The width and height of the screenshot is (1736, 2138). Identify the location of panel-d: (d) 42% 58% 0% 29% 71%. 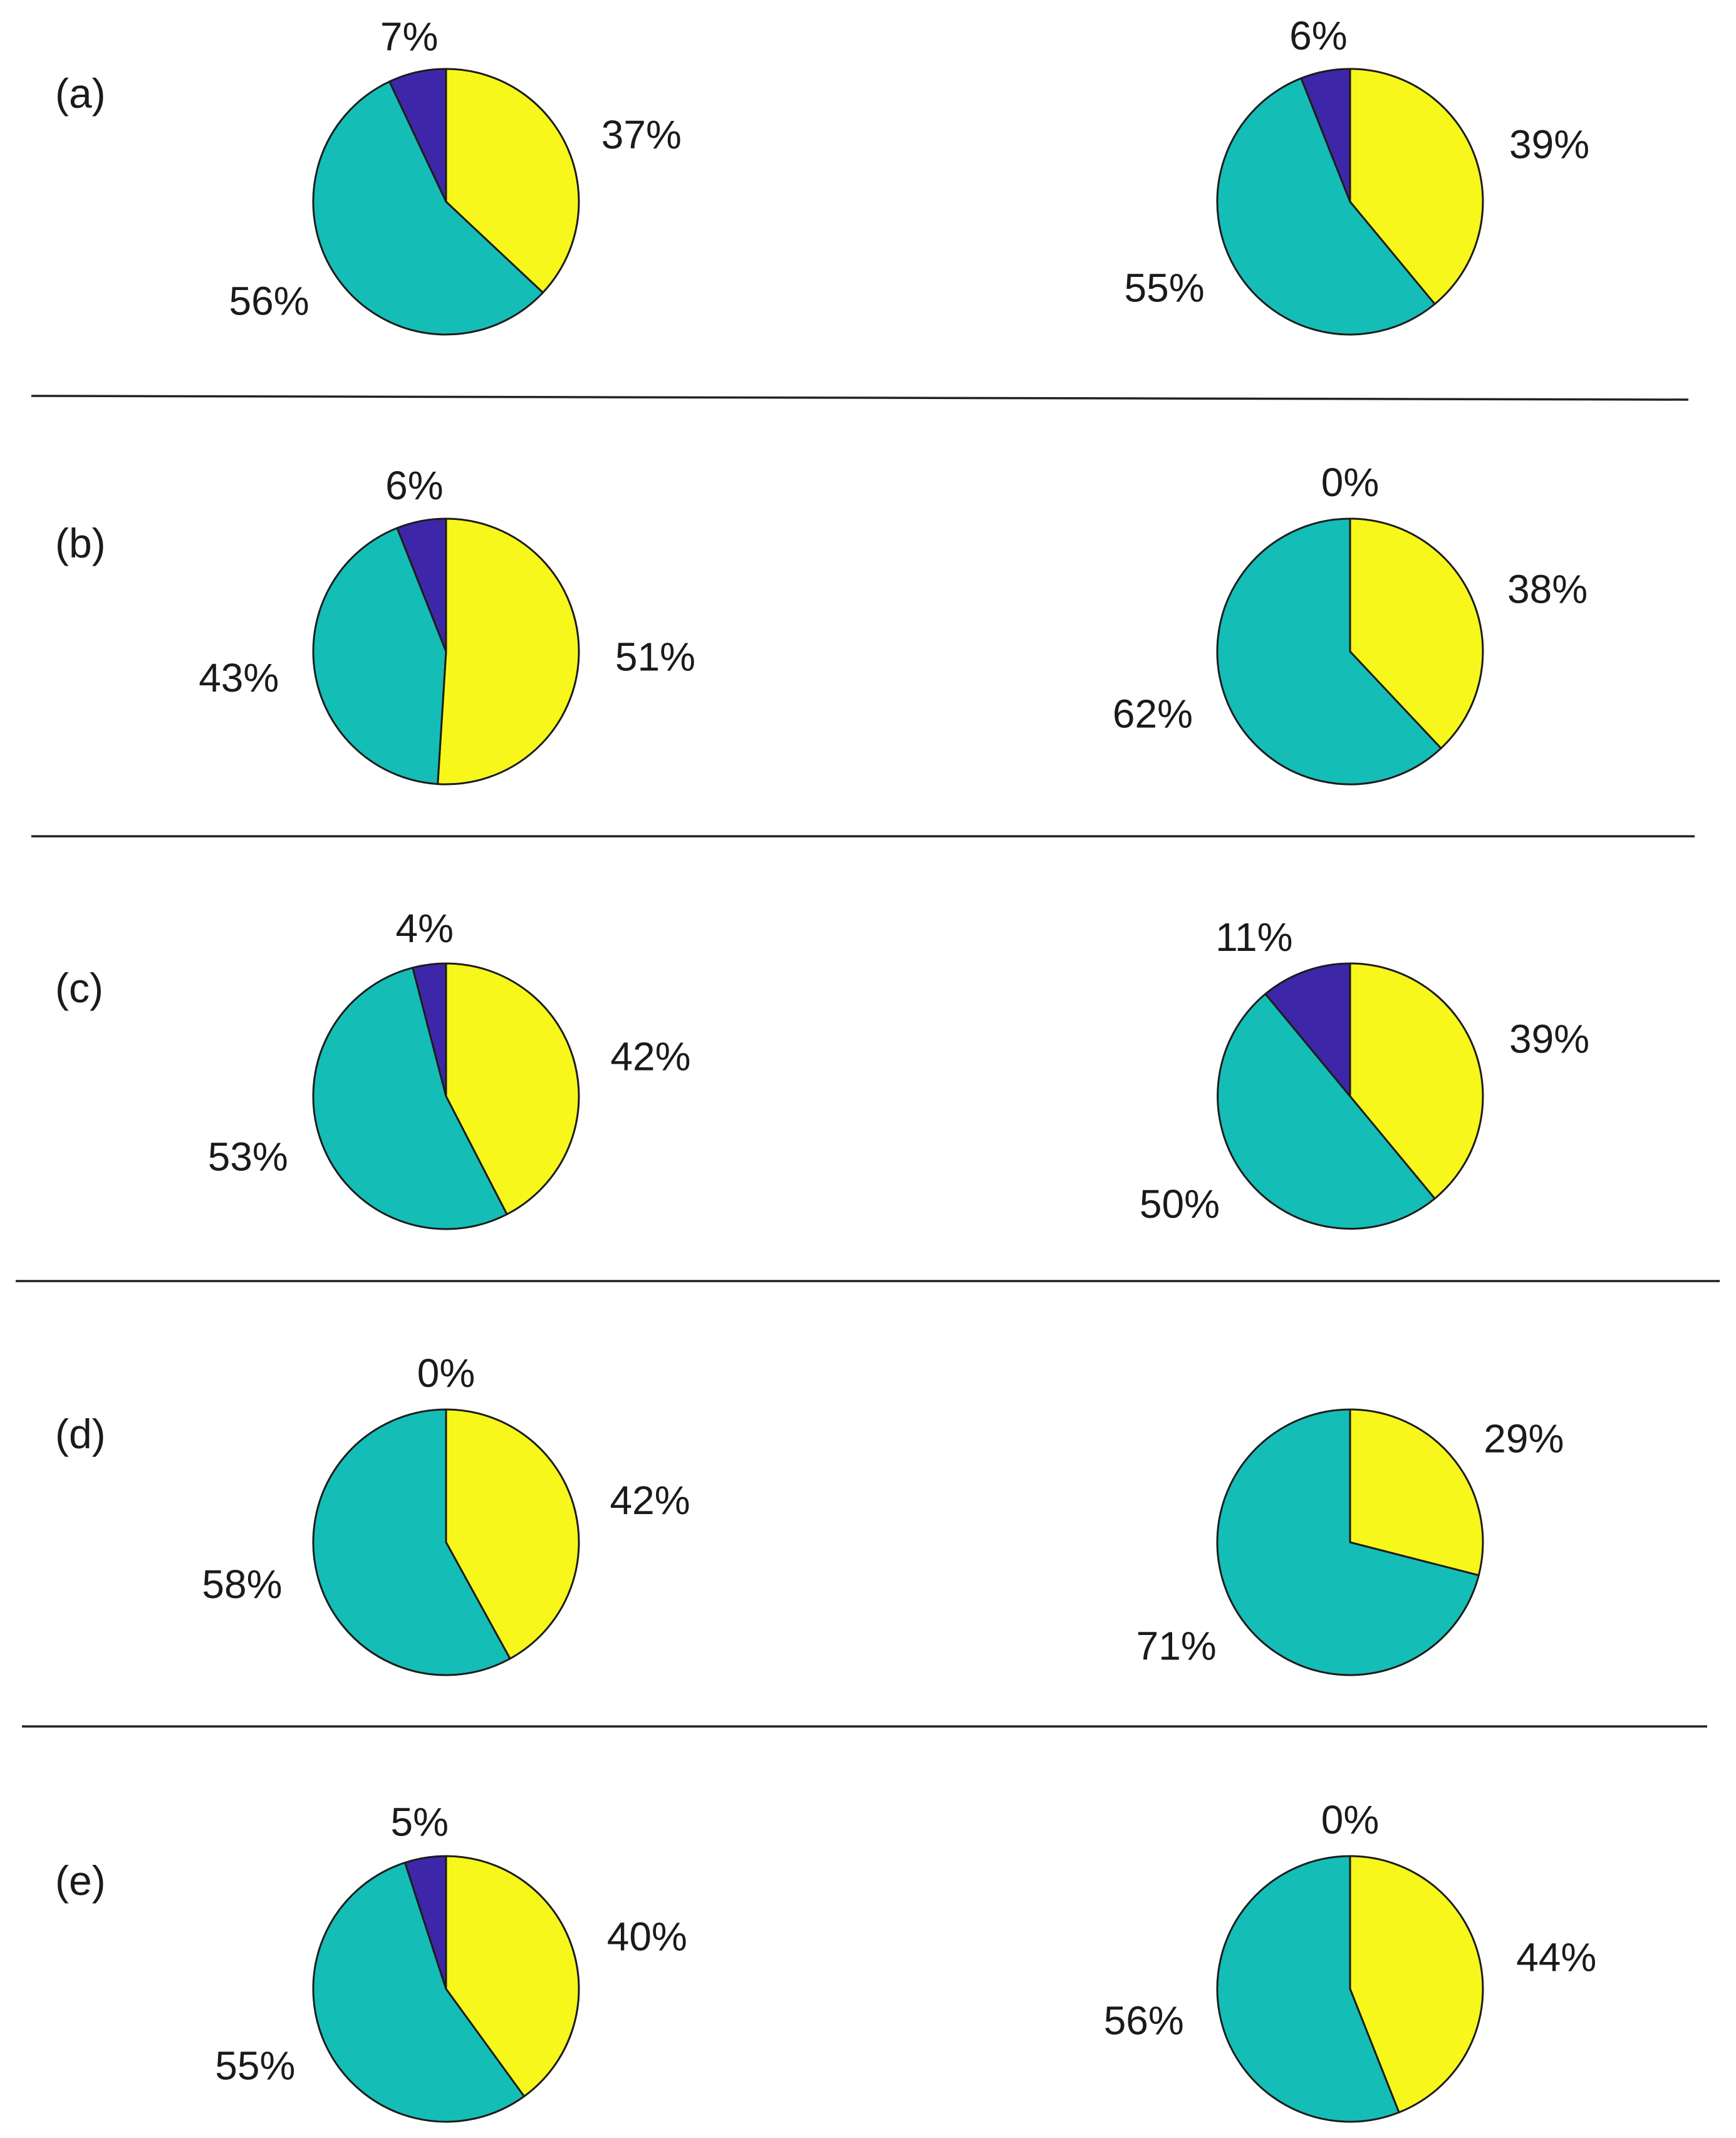
(809, 1513).